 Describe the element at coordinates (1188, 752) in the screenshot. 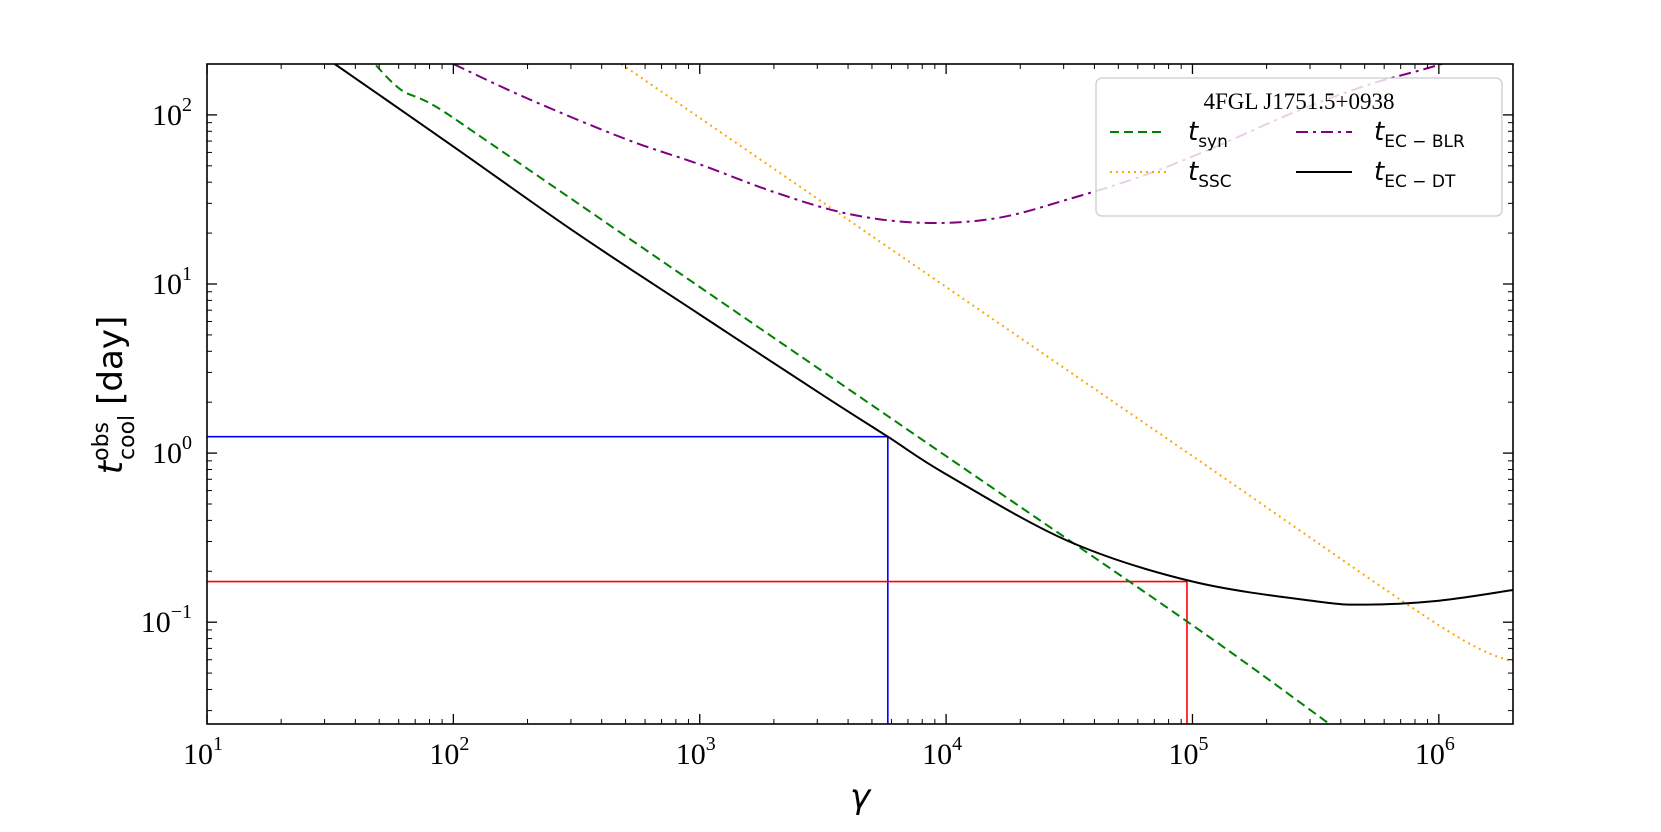

I see `x-tick-label: 10⁵` at that location.